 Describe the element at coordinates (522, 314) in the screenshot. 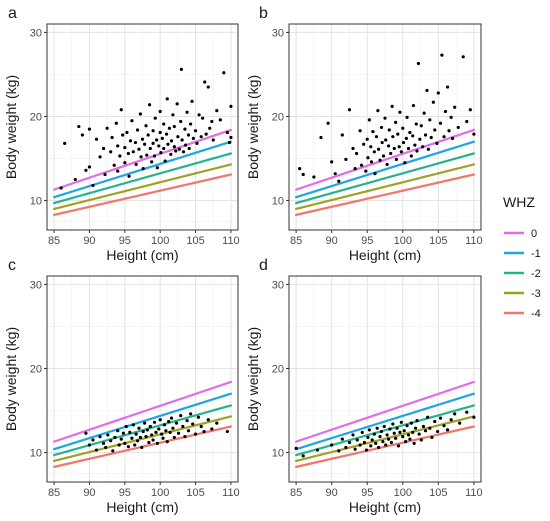

I see `legend-item: -4` at that location.